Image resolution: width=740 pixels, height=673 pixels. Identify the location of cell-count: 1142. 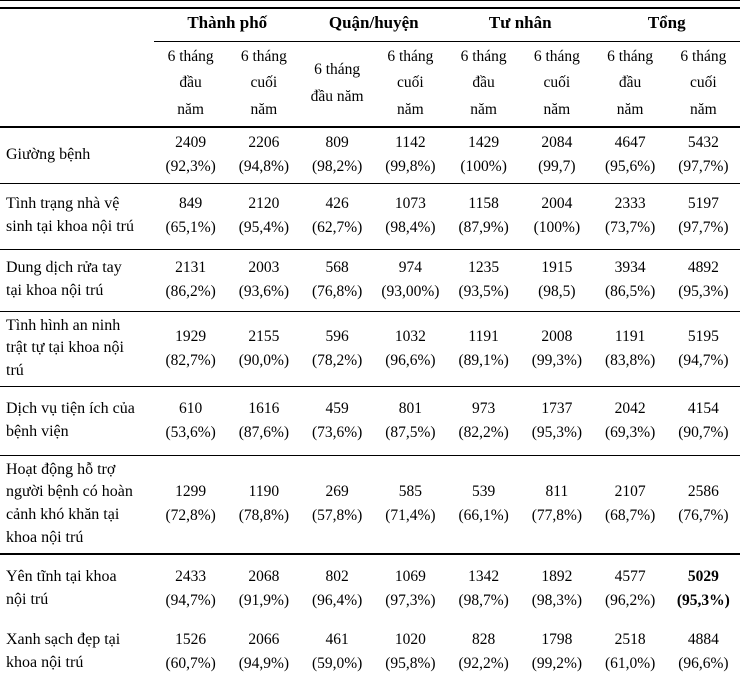
(410, 143).